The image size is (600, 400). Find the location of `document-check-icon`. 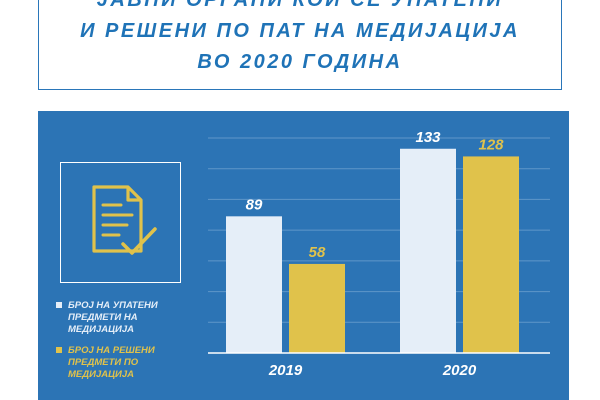

document-check-icon is located at coordinates (124, 220).